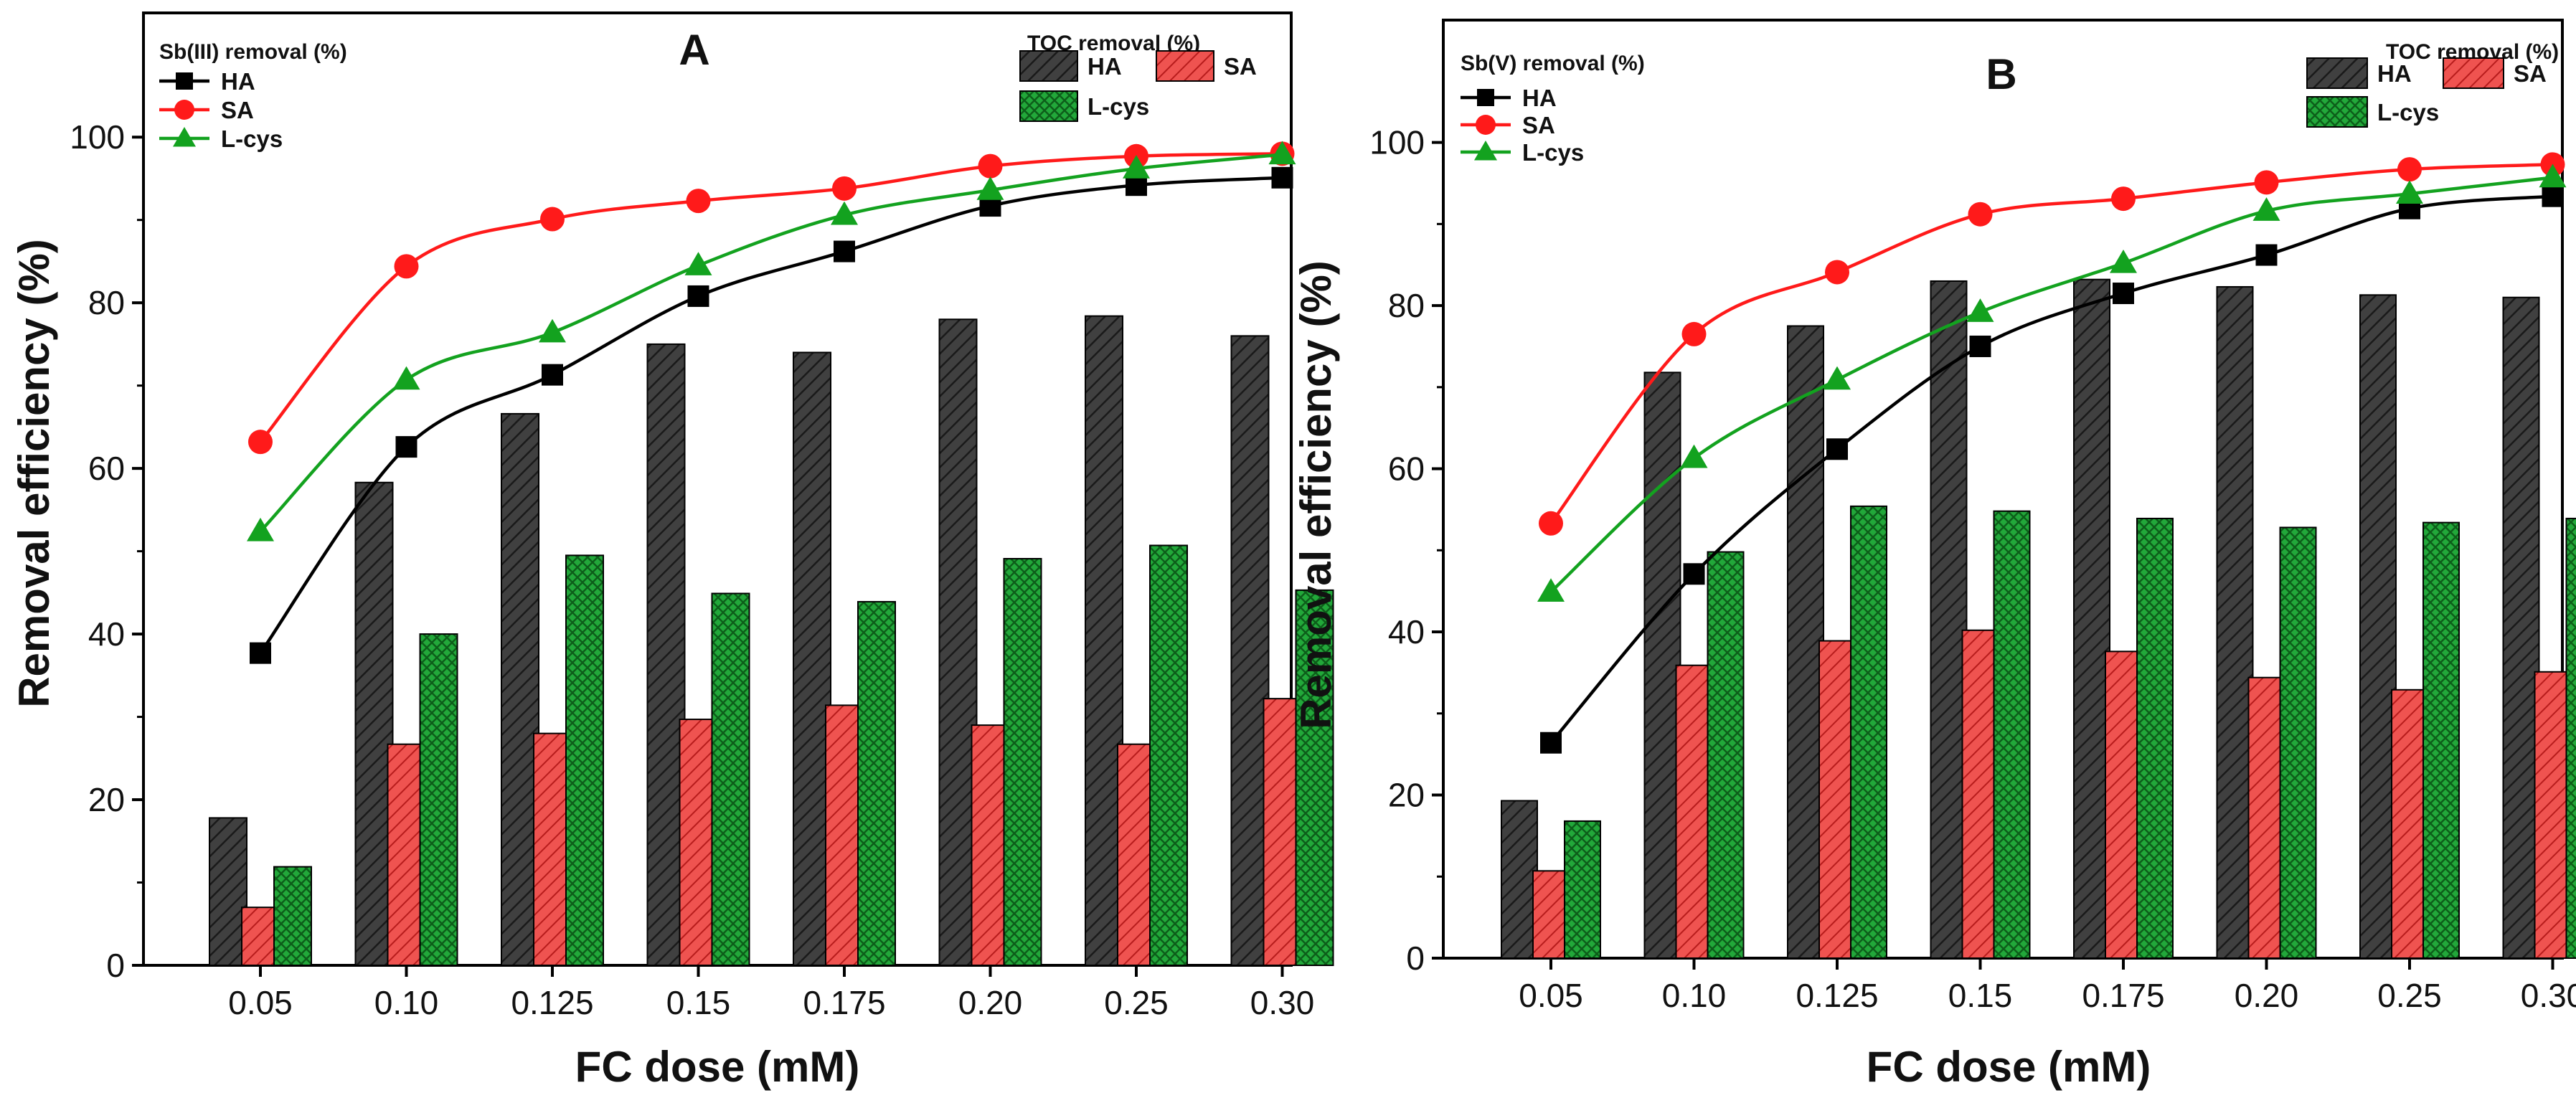  I want to click on legend-label: L-cys, so click(2408, 112).